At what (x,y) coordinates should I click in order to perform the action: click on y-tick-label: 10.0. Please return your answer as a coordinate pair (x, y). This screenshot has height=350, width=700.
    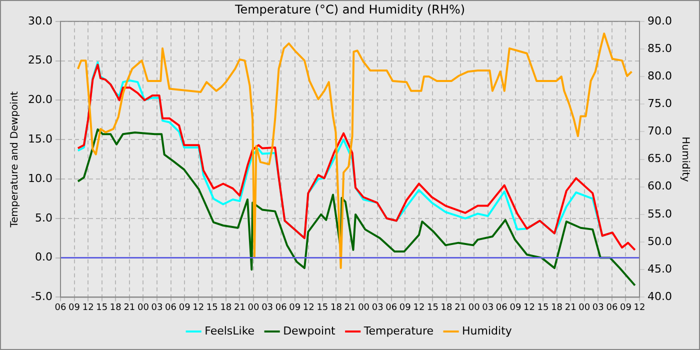
    Looking at the image, I should click on (40, 178).